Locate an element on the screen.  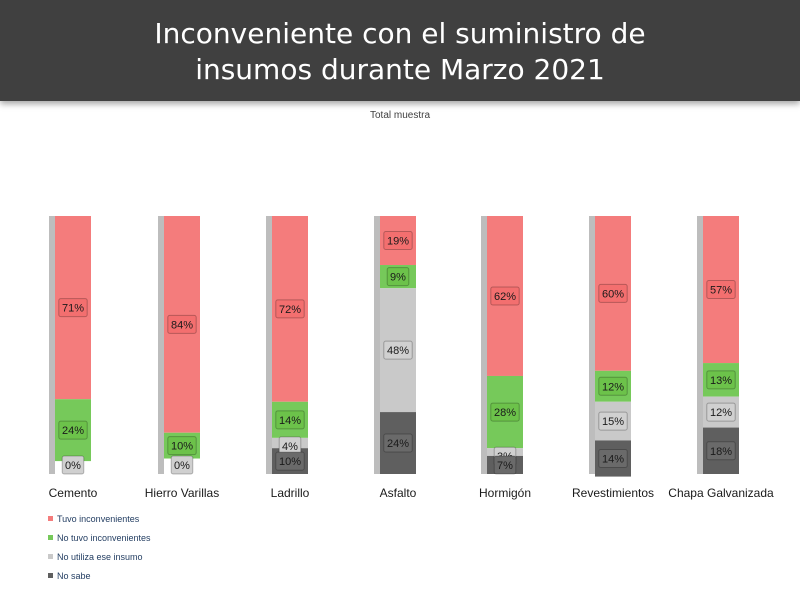
legend-label: No utiliza ese insumo is located at coordinates (100, 556).